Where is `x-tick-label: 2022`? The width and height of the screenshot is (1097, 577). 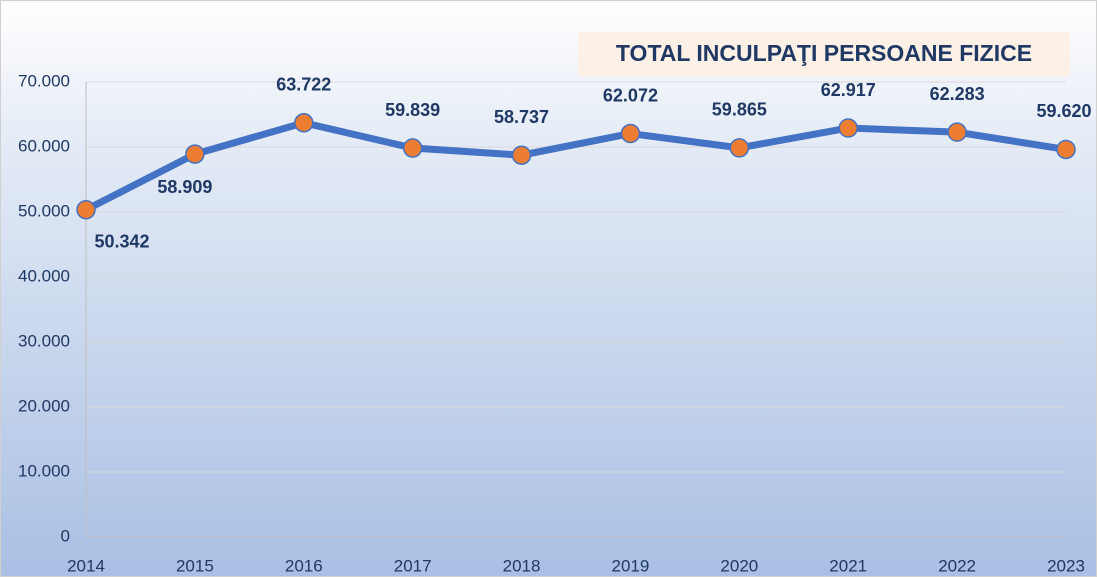
x-tick-label: 2022 is located at coordinates (957, 565).